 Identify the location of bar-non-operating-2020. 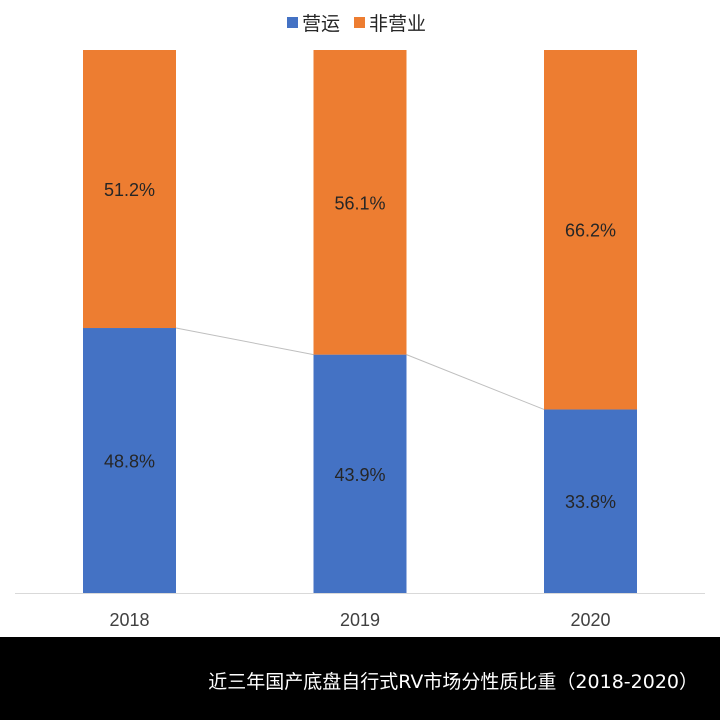
(590, 230).